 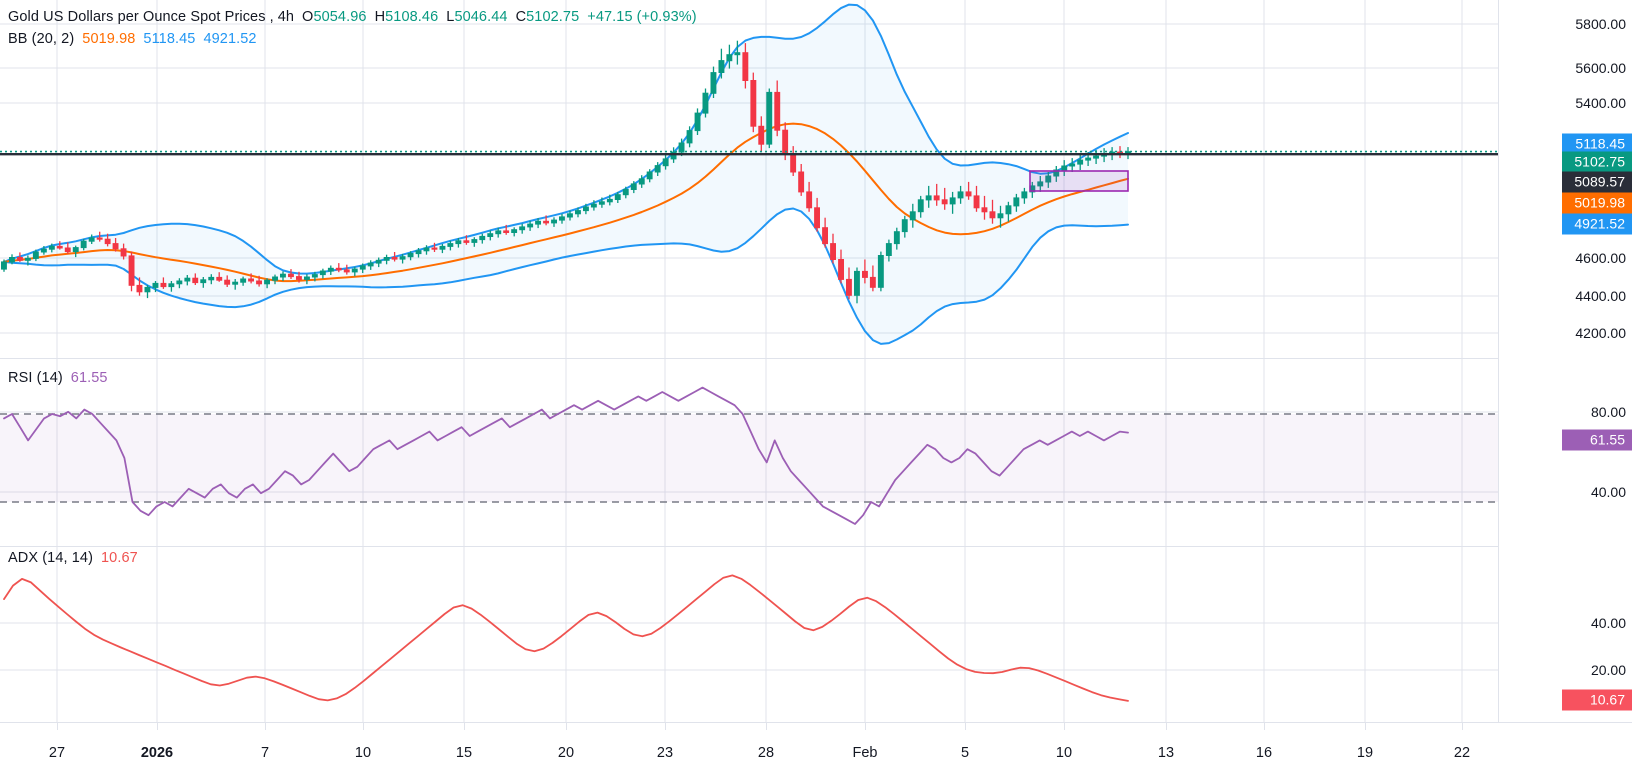 I want to click on bb-legend: BB (20, 2) 5019.98 5118.45 4921.52, so click(x=132, y=39).